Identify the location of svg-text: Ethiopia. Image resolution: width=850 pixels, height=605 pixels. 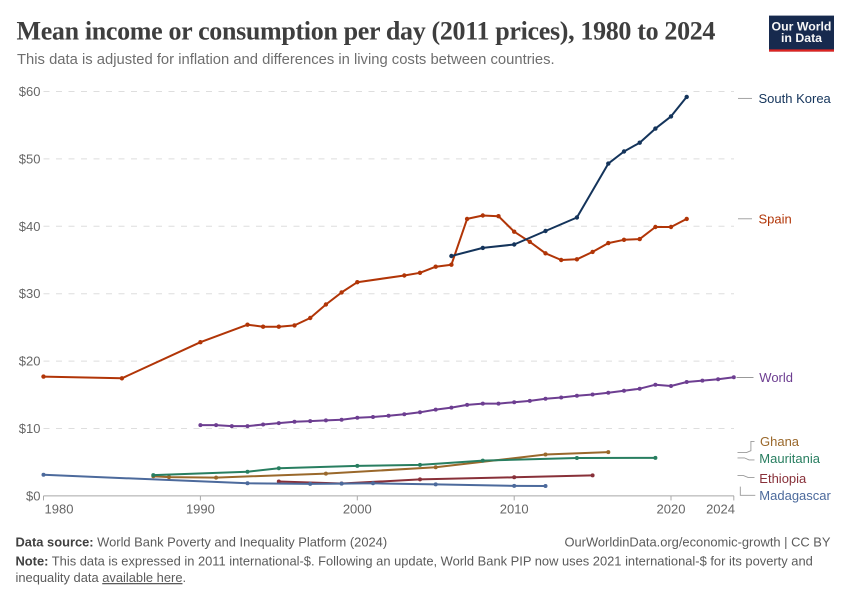
(783, 478).